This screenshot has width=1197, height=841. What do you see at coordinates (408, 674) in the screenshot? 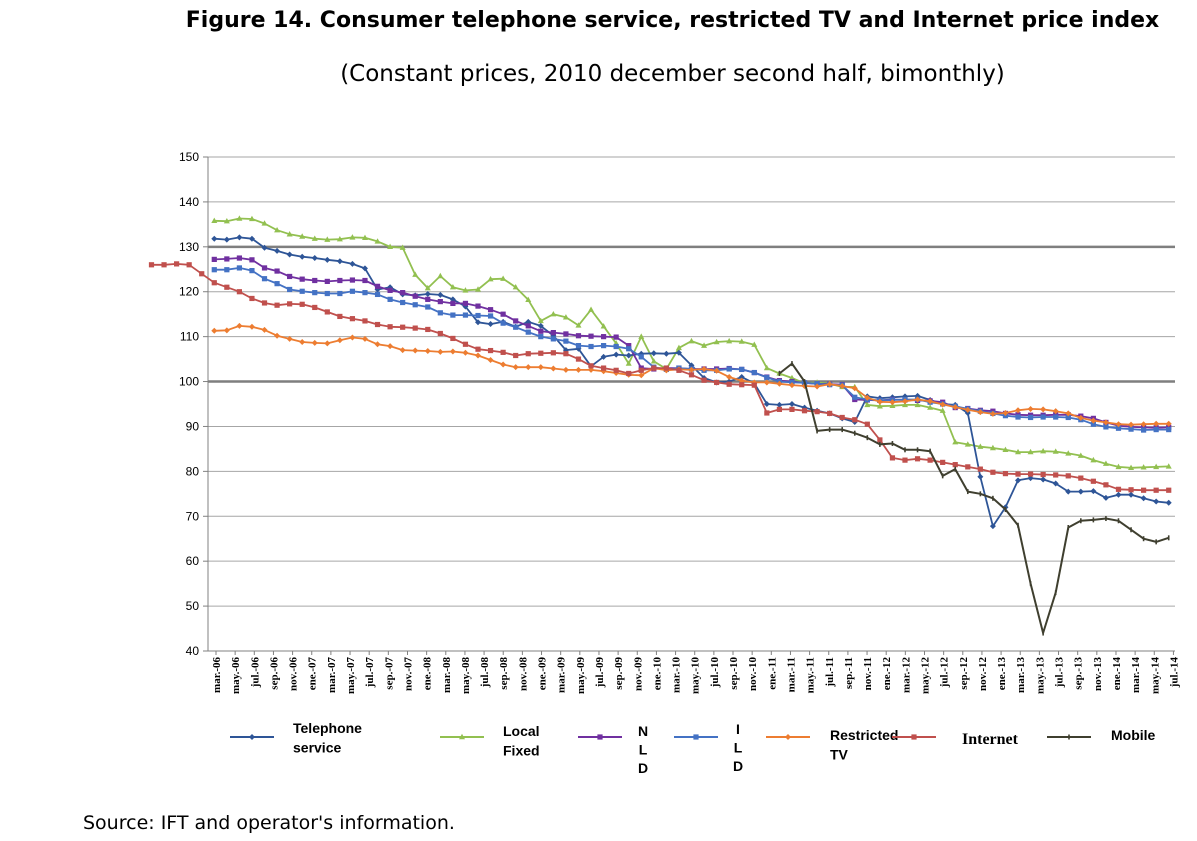
I see `x-tick-label: nov.-07` at bounding box center [408, 674].